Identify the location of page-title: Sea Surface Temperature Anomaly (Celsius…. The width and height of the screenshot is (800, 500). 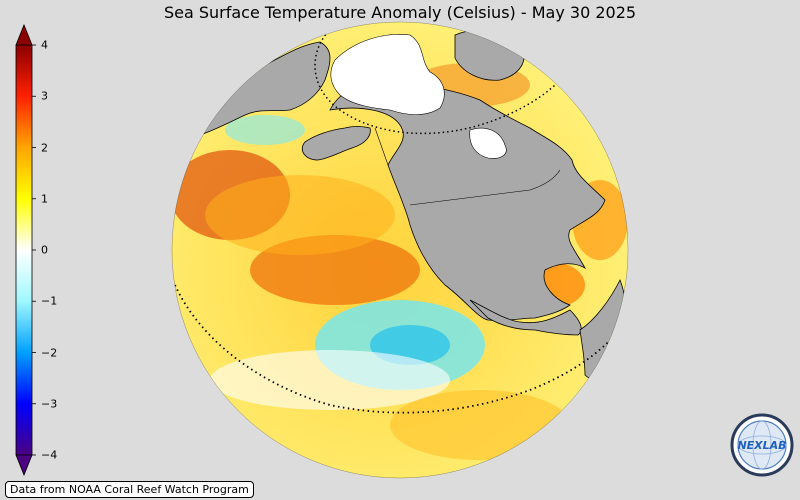
(400, 12).